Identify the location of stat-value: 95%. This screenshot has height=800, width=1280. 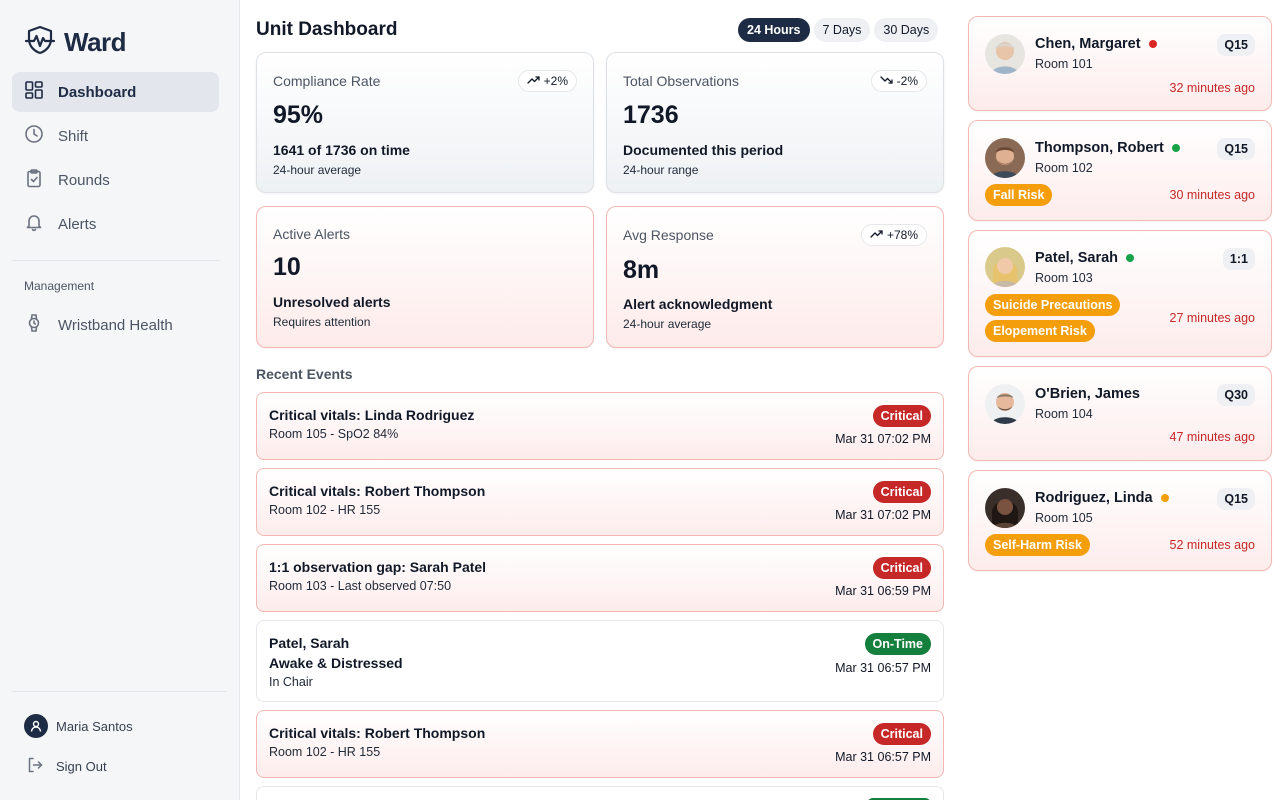
(298, 115).